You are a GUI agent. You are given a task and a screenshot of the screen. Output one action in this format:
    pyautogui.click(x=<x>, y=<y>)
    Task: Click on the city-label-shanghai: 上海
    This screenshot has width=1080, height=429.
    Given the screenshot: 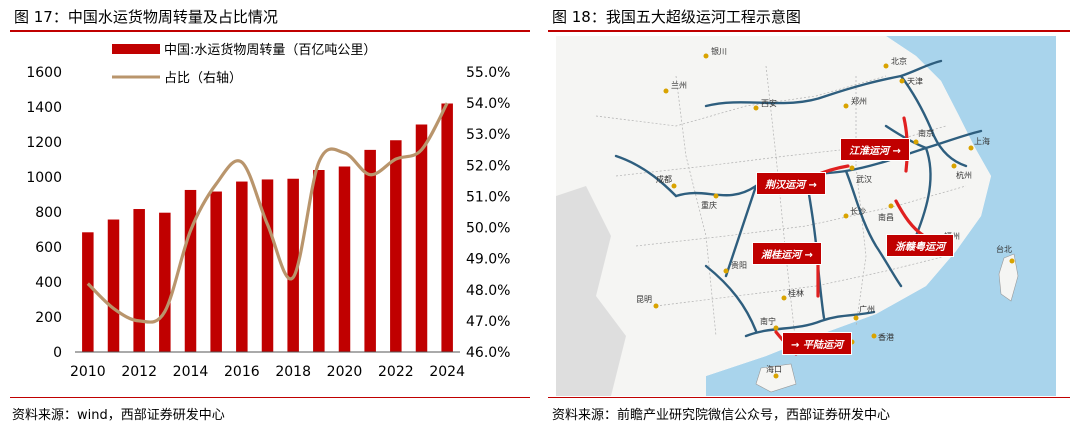 What is the action you would take?
    pyautogui.click(x=982, y=141)
    